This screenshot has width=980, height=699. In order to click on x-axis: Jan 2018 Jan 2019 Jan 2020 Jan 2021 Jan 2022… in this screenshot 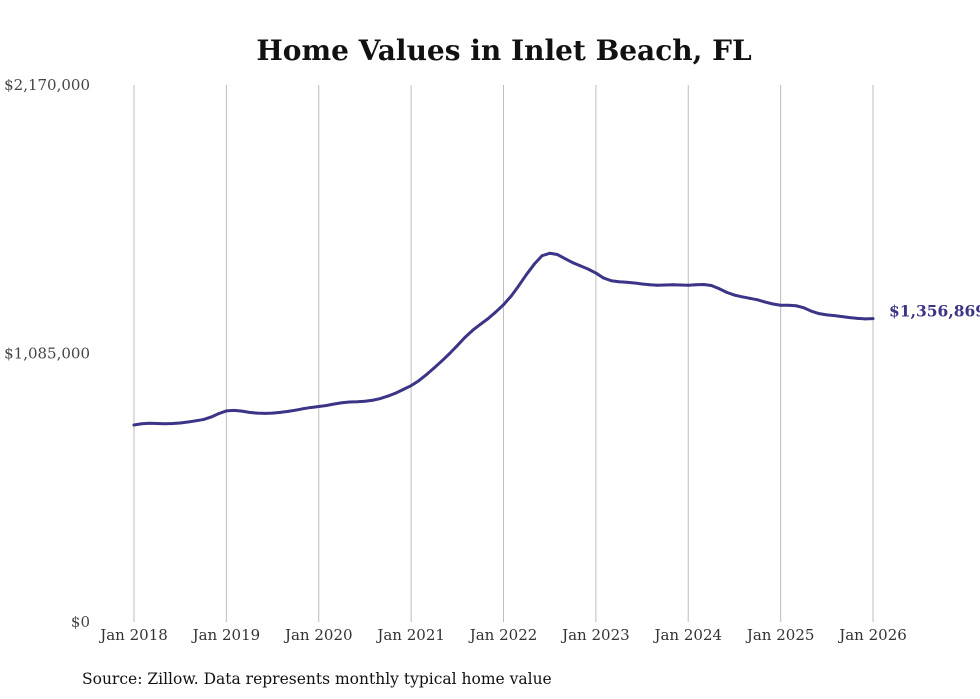, I will do `click(502, 635)`.